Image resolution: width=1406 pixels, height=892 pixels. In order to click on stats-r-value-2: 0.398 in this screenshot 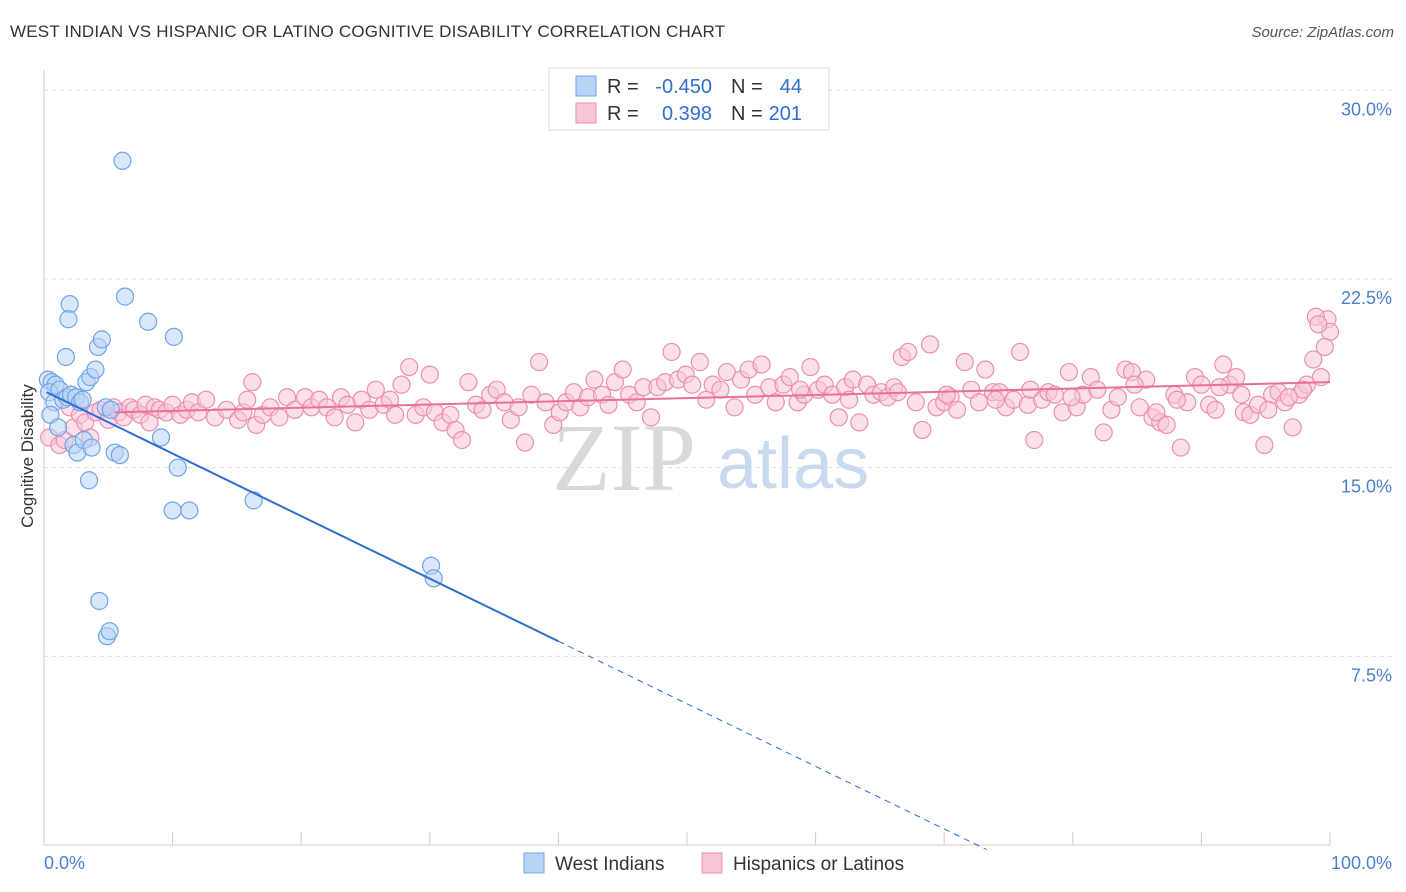, I will do `click(687, 114)`.